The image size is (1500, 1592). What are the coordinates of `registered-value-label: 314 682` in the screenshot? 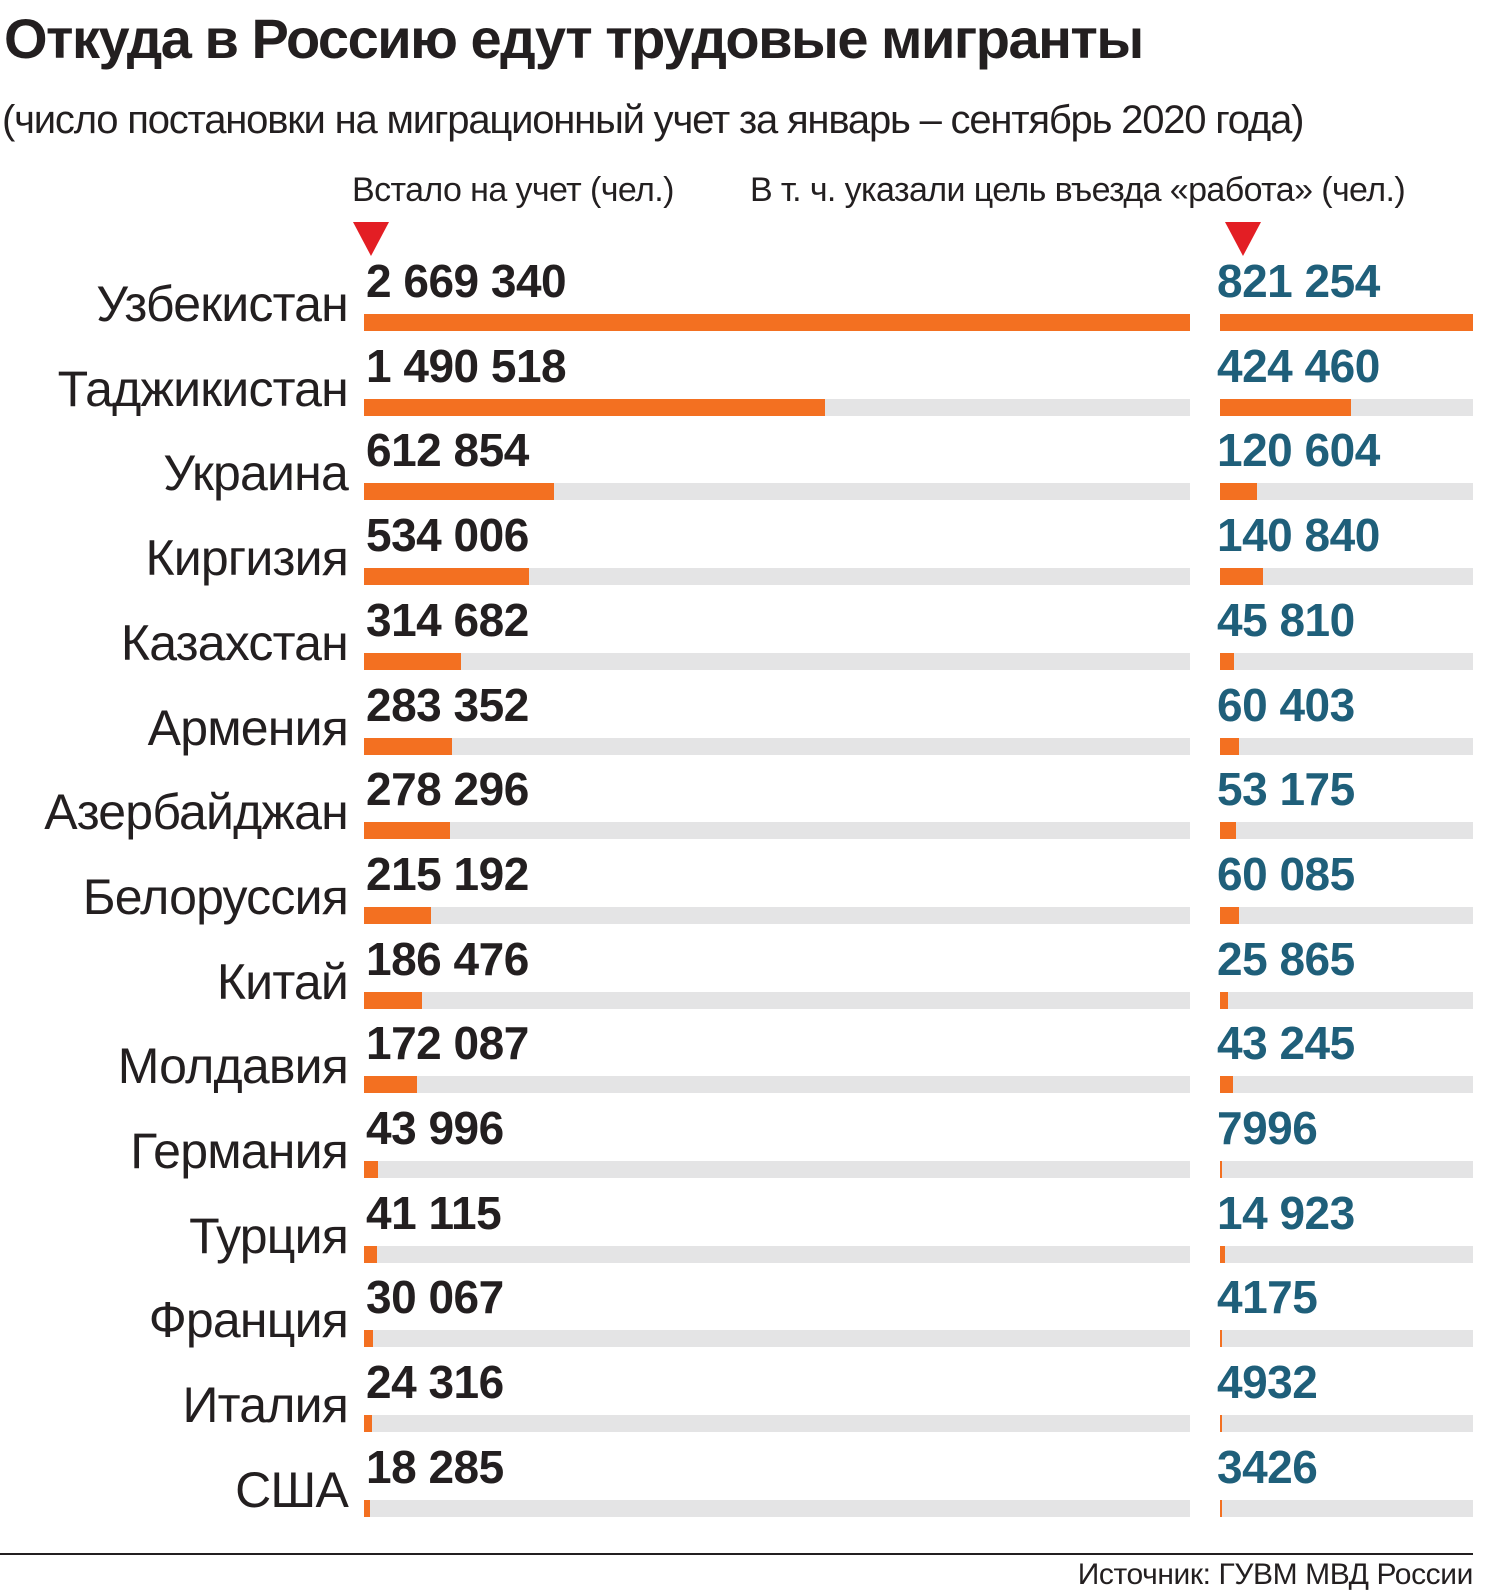 It's located at (447, 619).